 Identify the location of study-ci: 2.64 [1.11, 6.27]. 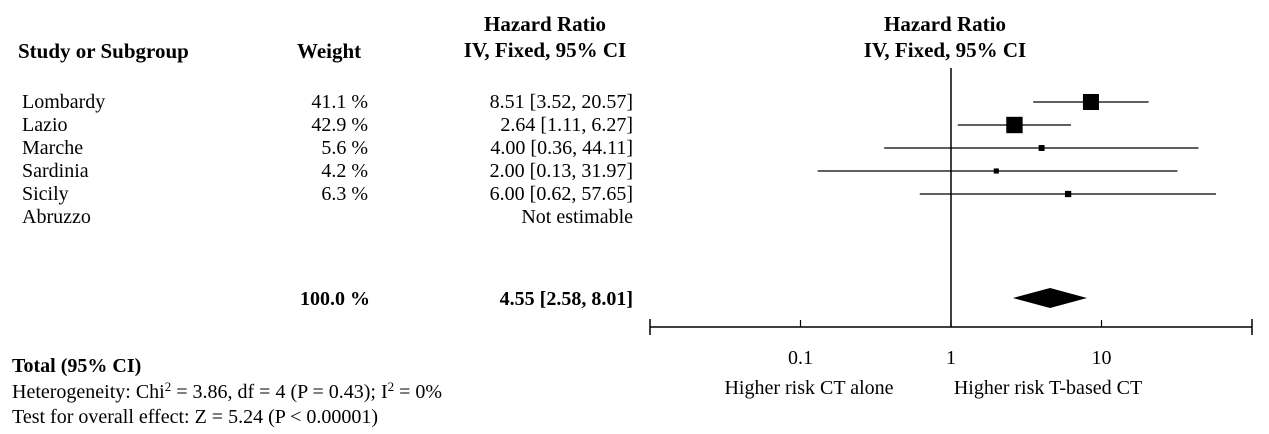
(566, 125).